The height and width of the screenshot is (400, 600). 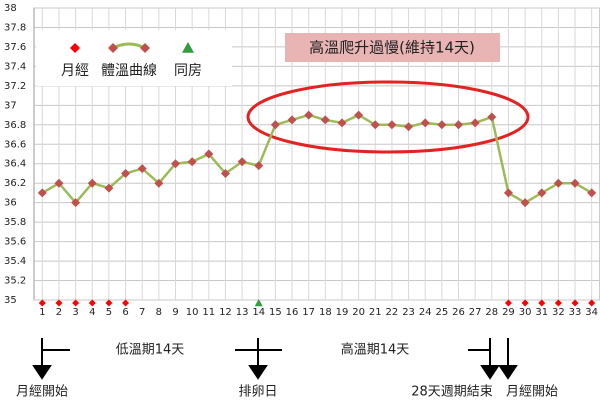 What do you see at coordinates (150, 350) in the screenshot?
I see `phase-label: 低溫期14天` at bounding box center [150, 350].